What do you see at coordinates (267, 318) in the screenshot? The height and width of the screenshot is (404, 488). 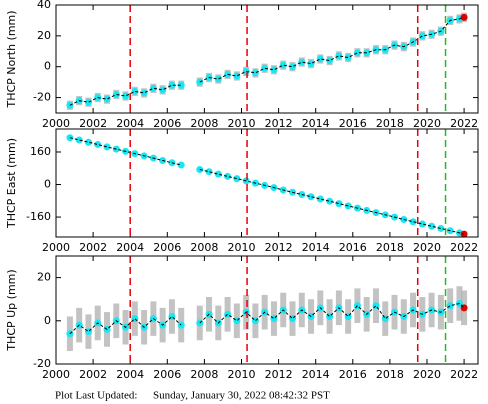 I see `trend-line` at bounding box center [267, 318].